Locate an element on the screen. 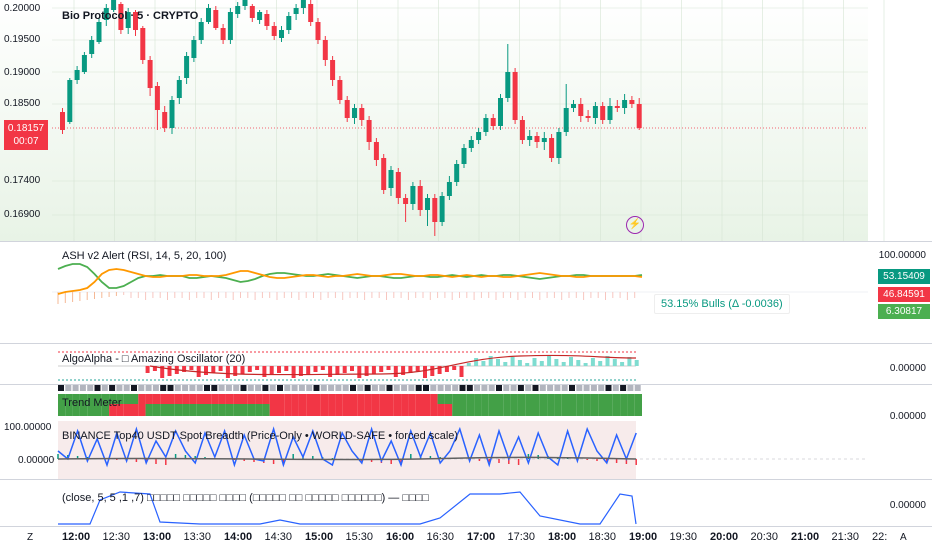 The height and width of the screenshot is (550, 932). time-axis is located at coordinates (466, 538).